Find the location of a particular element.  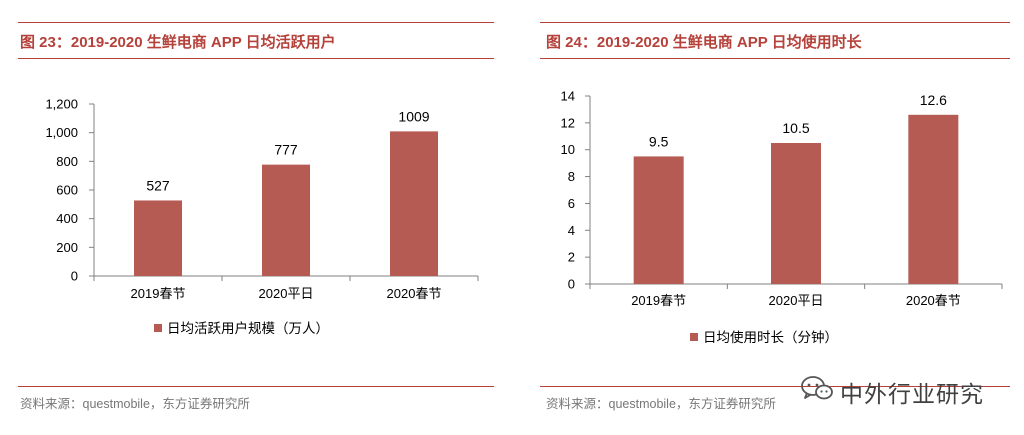

chart-title: 图 24：2019-2020 生鲜电商 APP 日均使用时长 is located at coordinates (704, 42).